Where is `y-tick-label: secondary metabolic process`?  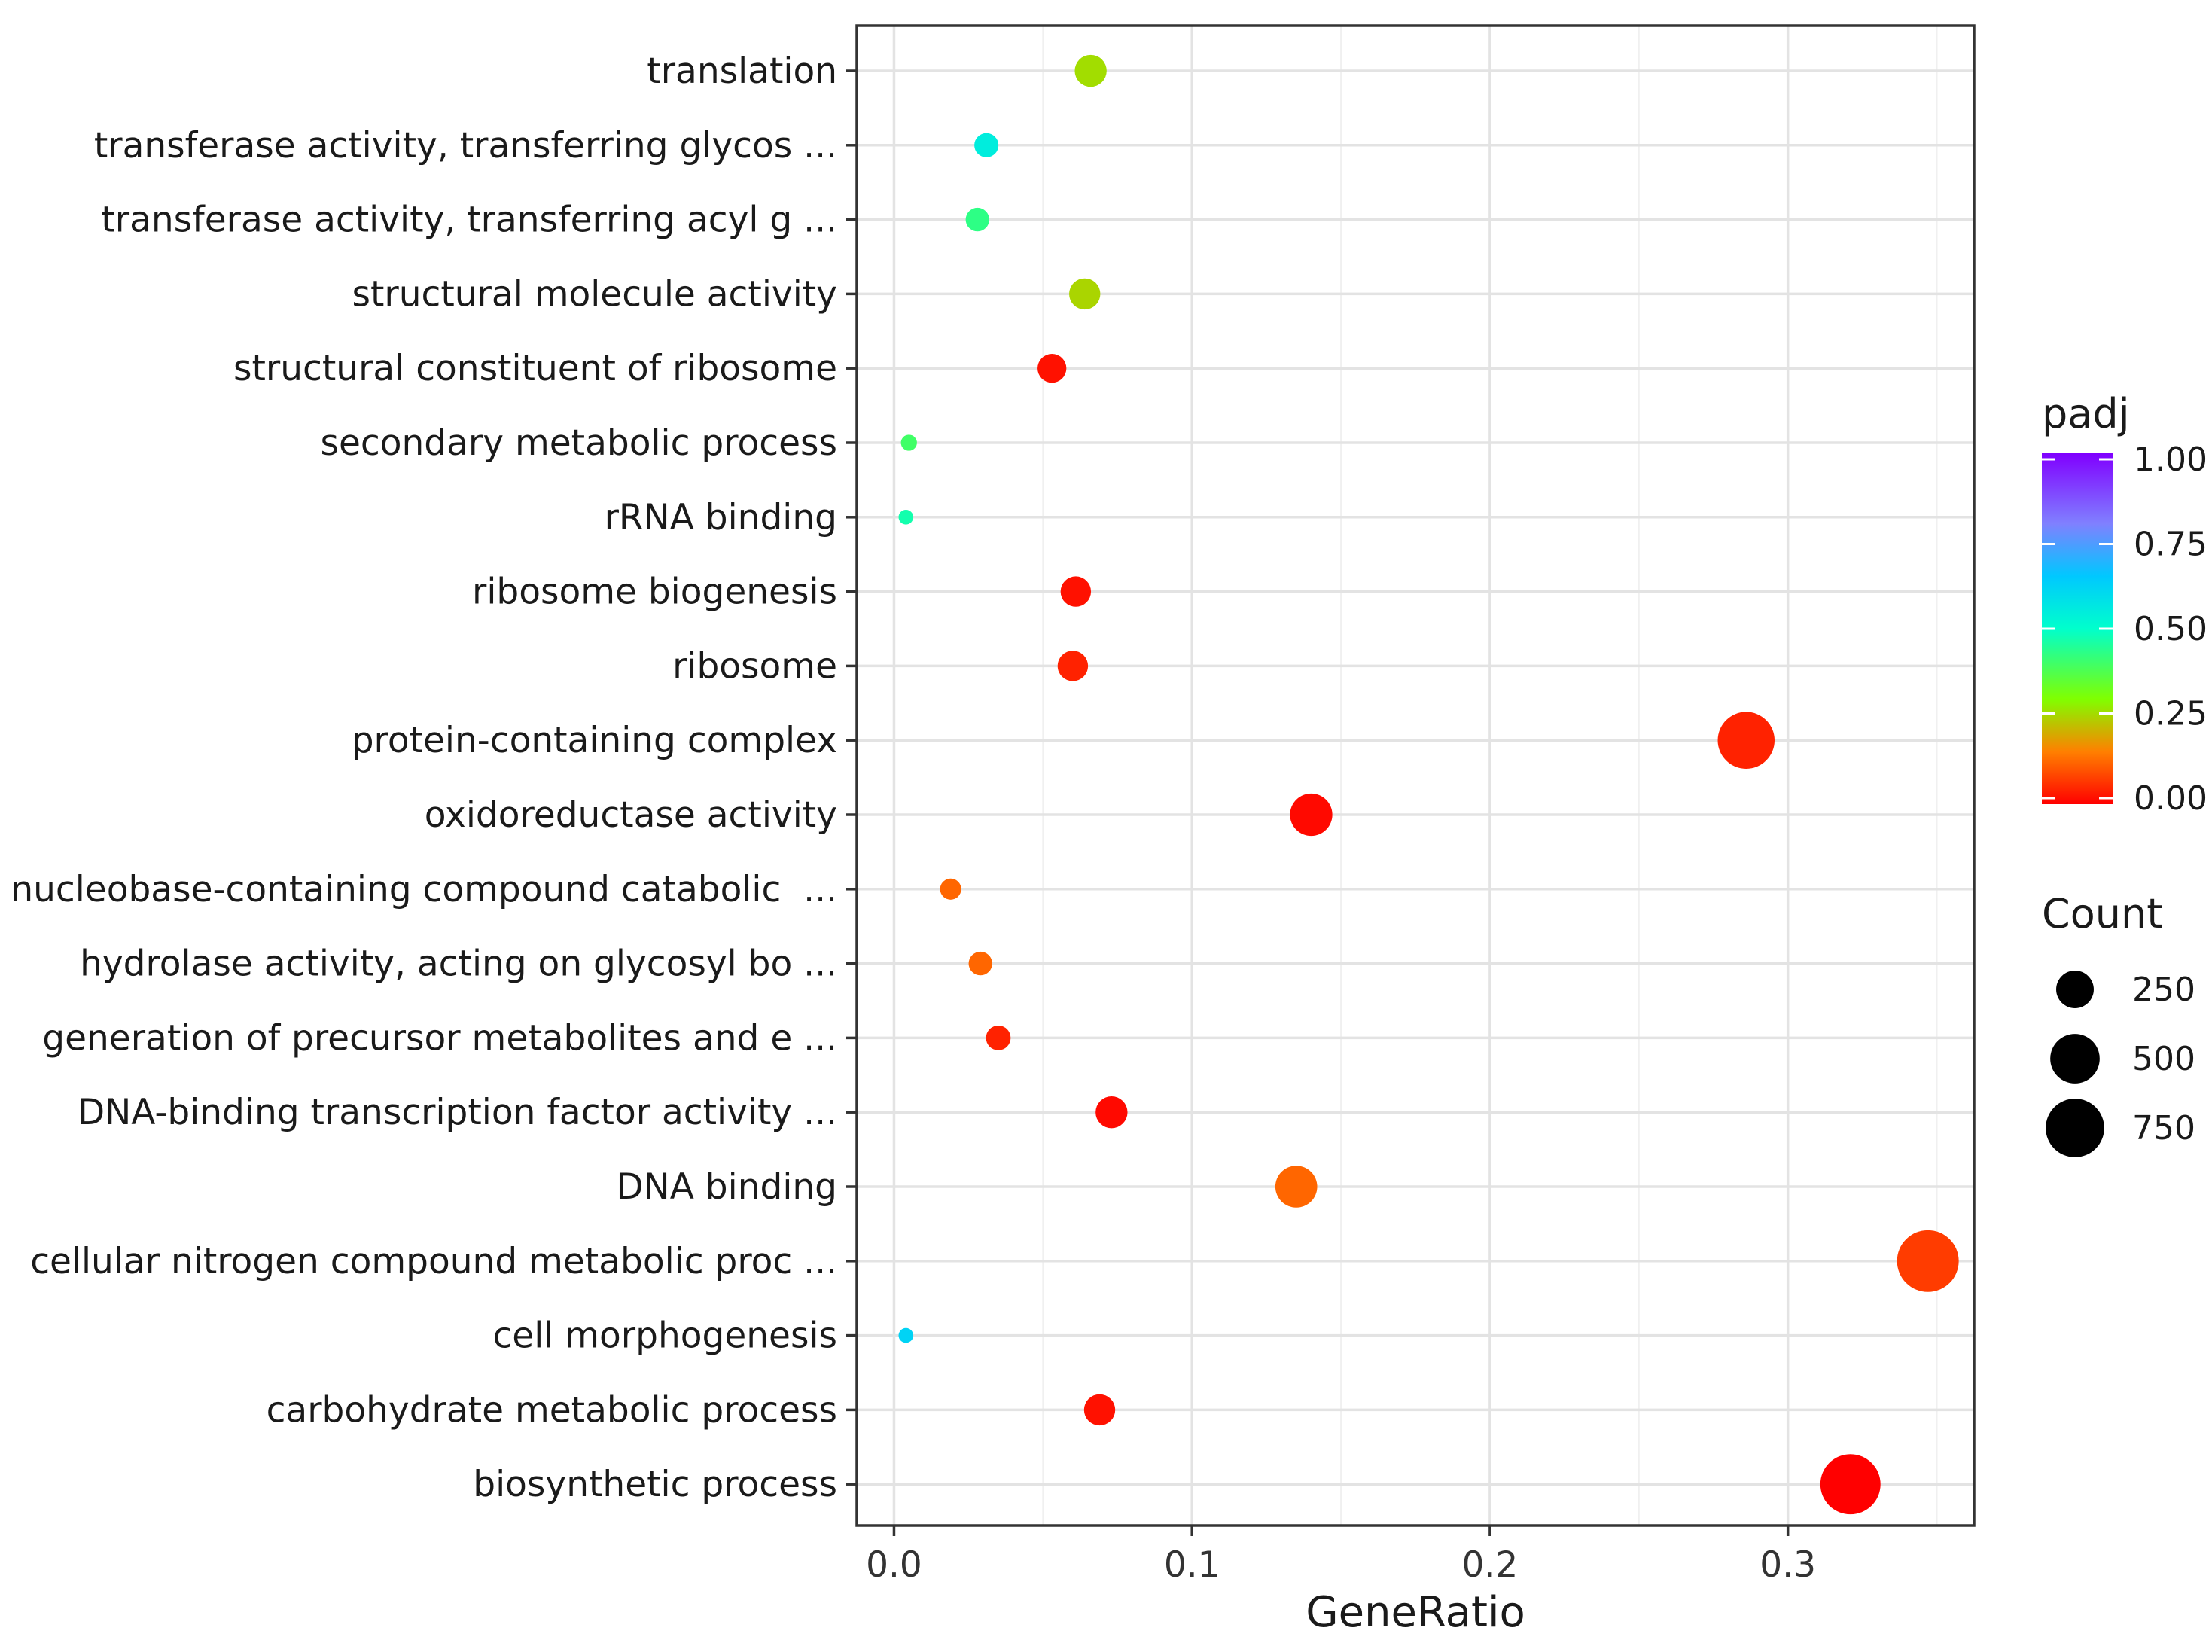 y-tick-label: secondary metabolic process is located at coordinates (578, 443).